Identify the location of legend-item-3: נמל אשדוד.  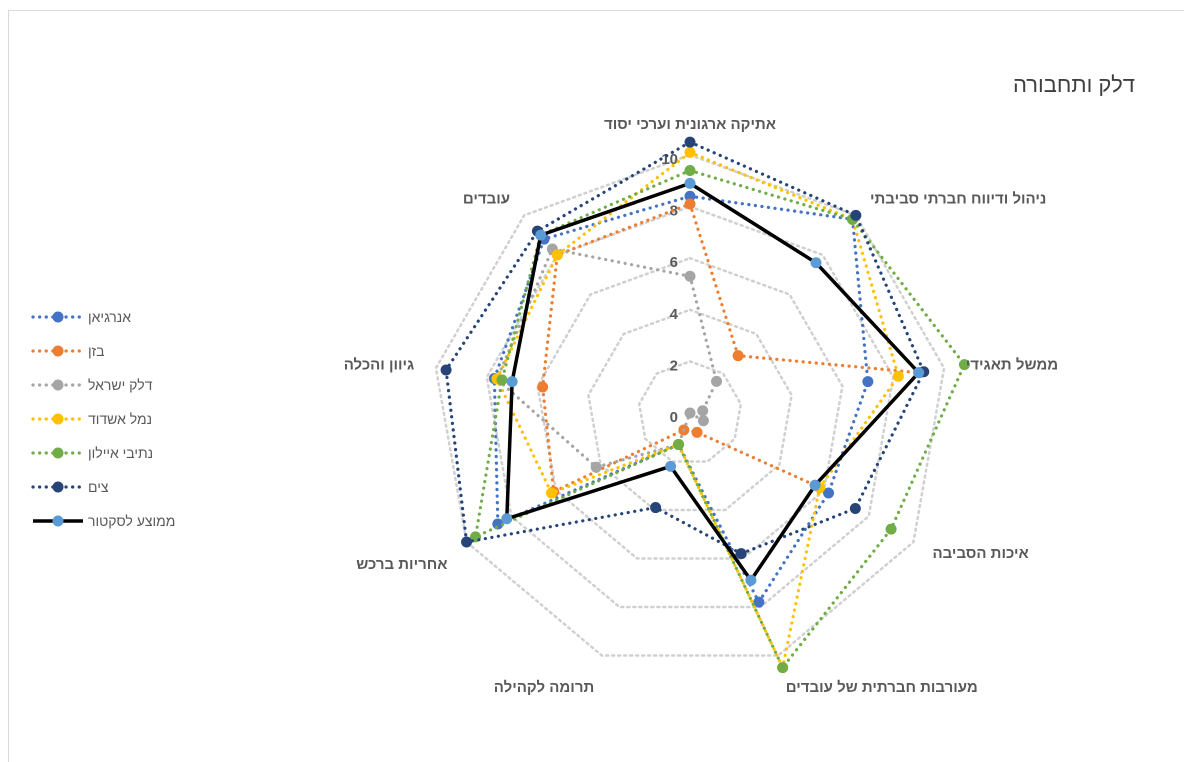
(102, 419).